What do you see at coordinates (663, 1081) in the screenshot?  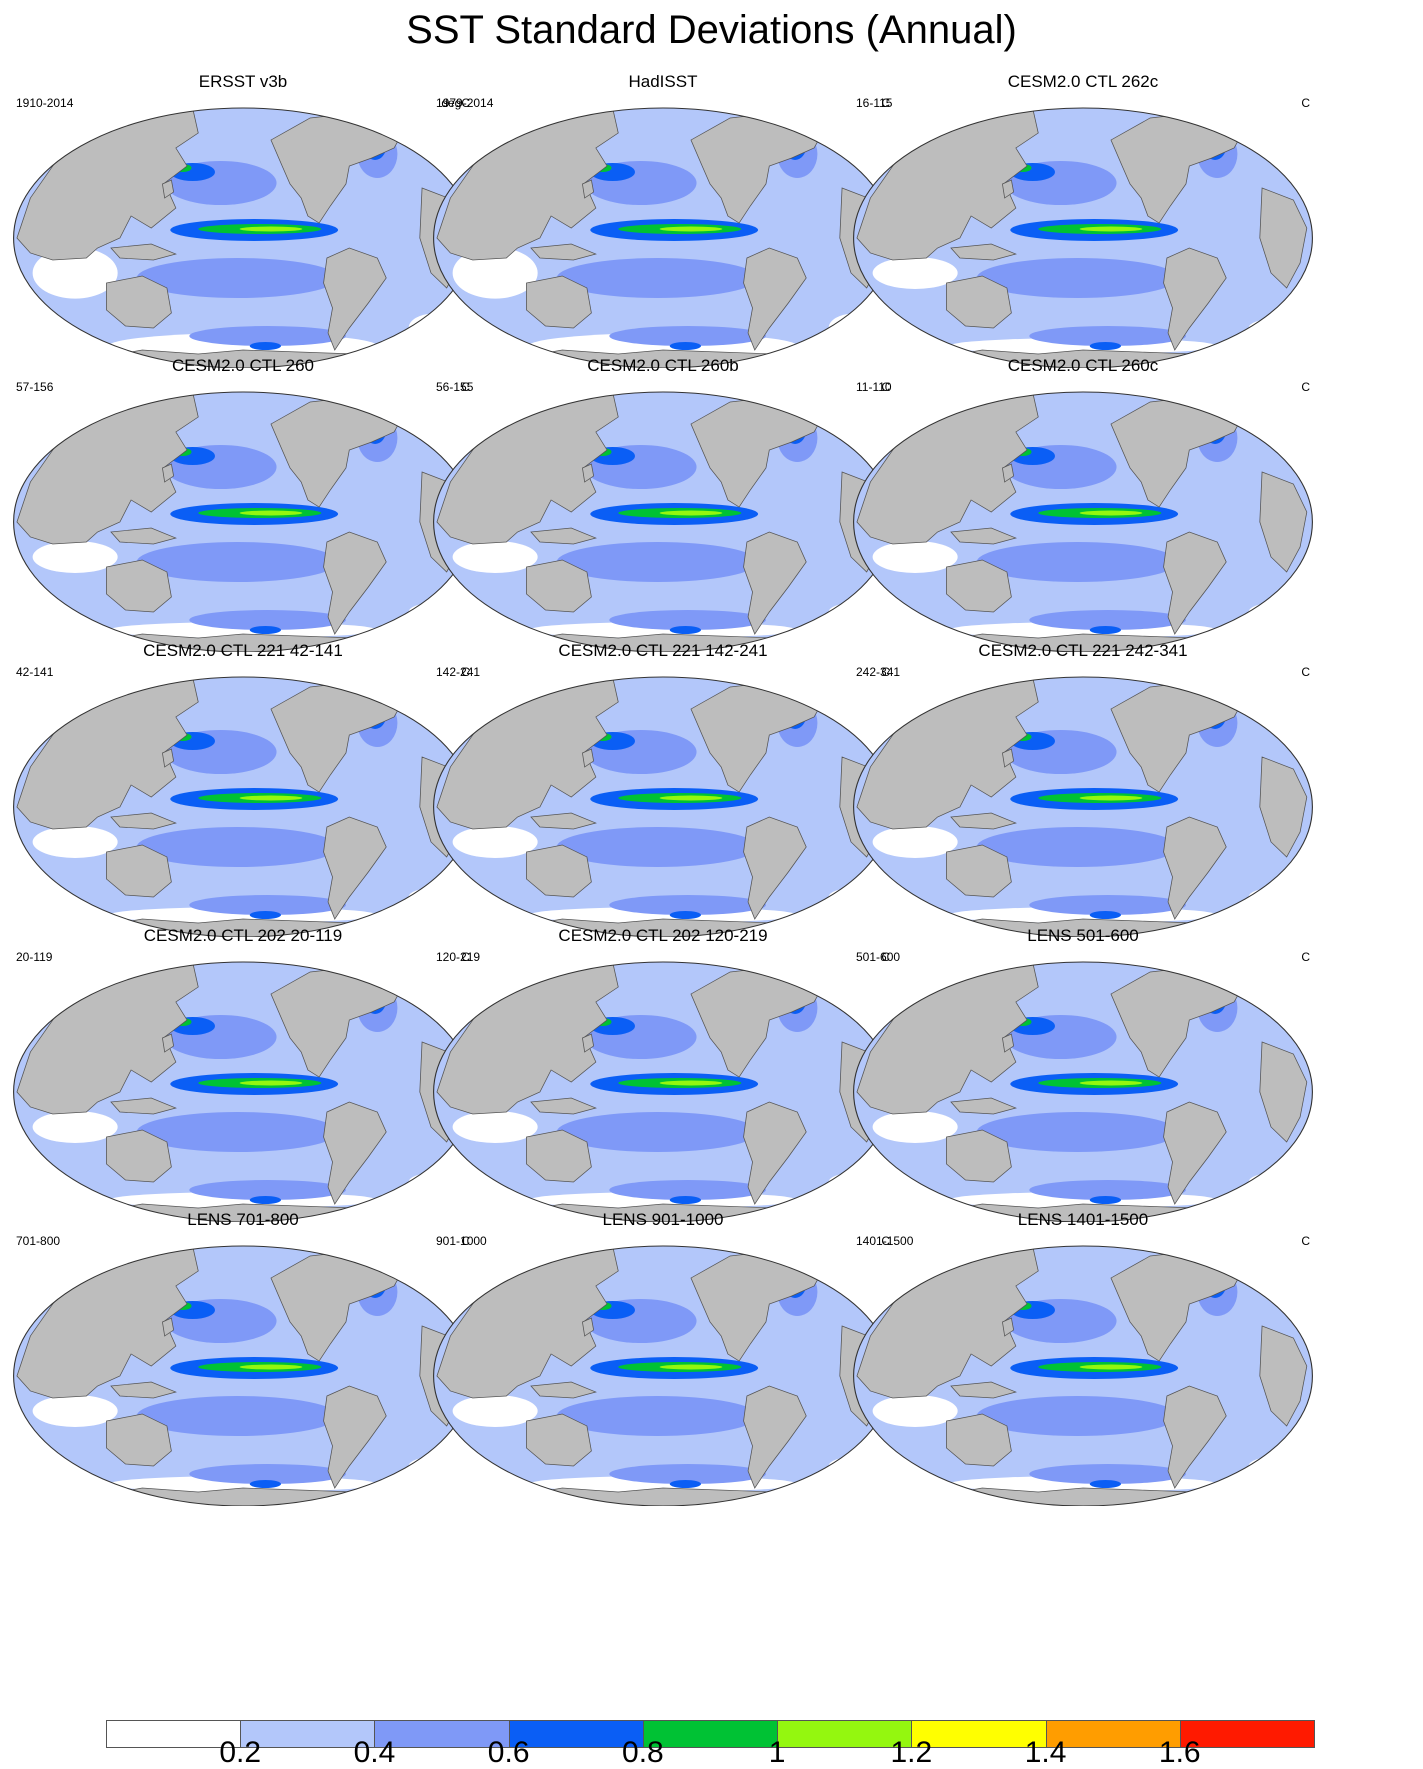 I see `map-panel: CESM2.0 CTL 202 120-219 120-219 C` at bounding box center [663, 1081].